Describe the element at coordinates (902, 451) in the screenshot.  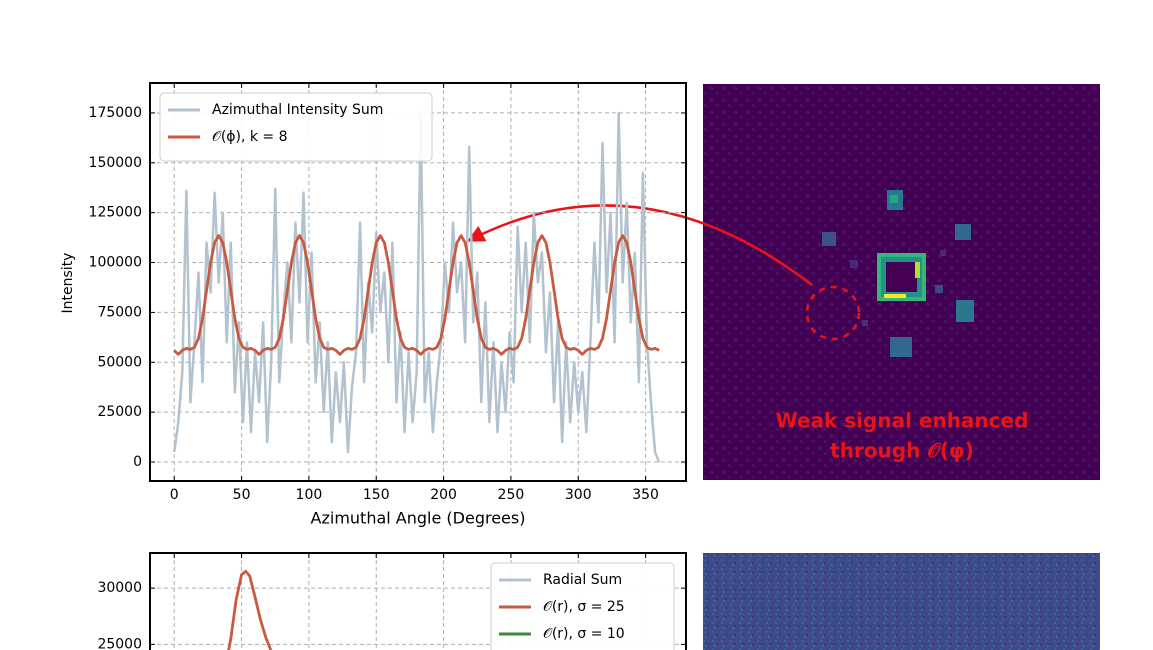
I see `annotation-text: through 𝒪(φ)` at that location.